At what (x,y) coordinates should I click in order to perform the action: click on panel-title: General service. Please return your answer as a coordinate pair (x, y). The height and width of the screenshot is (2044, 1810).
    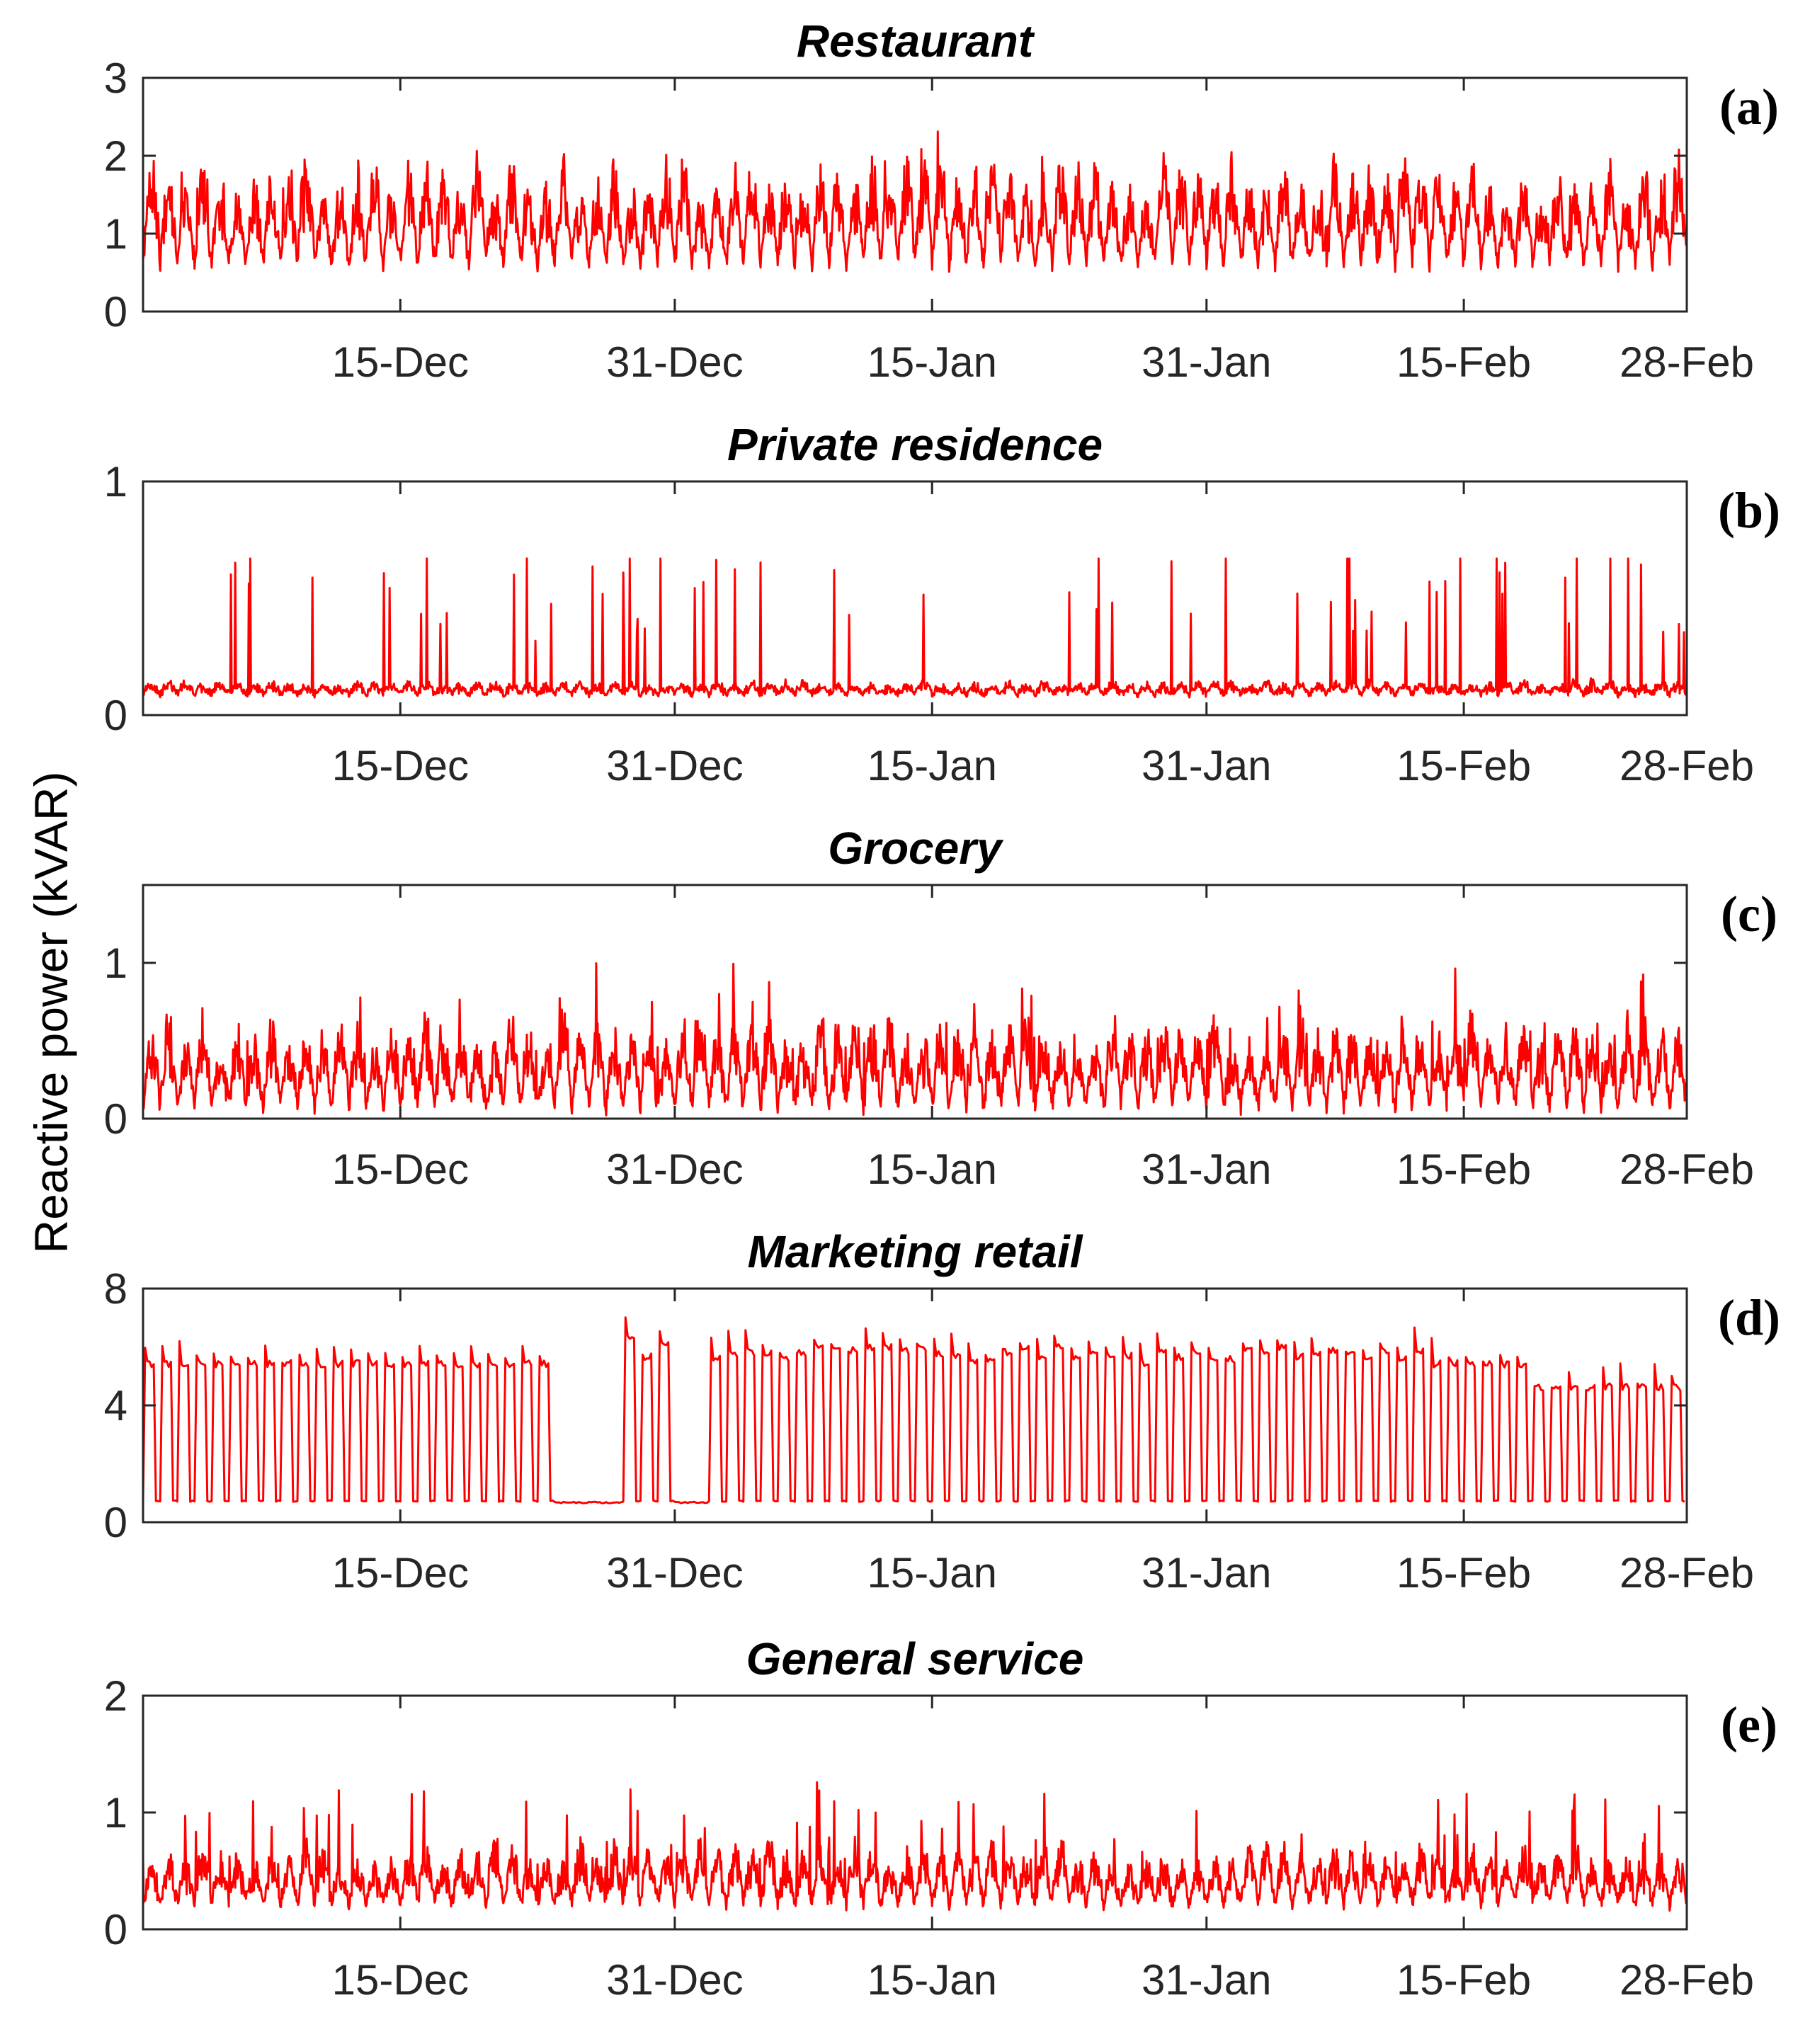
    Looking at the image, I should click on (915, 1658).